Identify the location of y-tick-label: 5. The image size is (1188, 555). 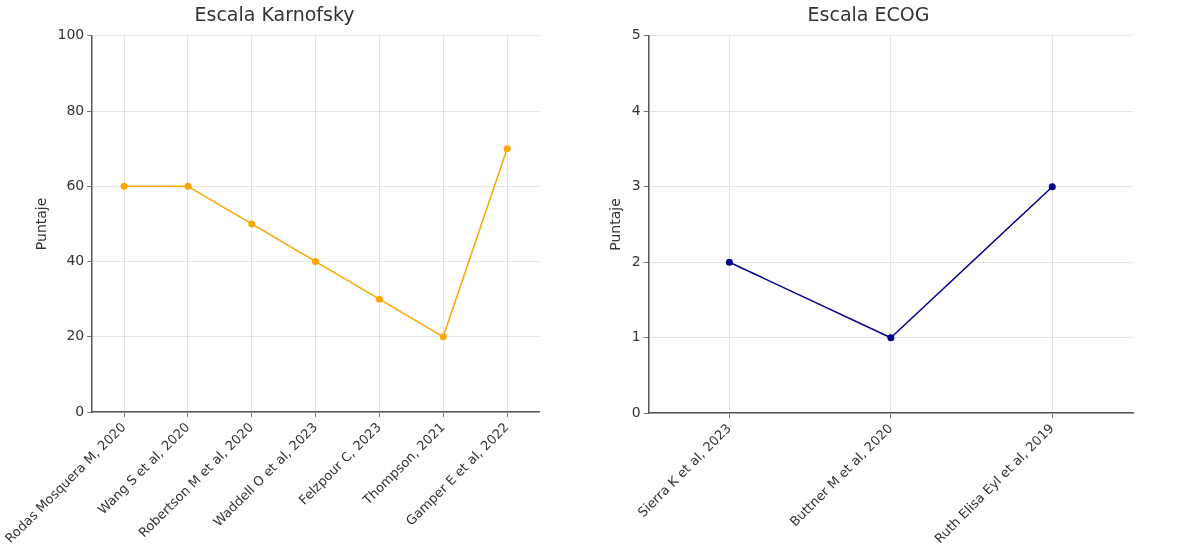
(636, 34).